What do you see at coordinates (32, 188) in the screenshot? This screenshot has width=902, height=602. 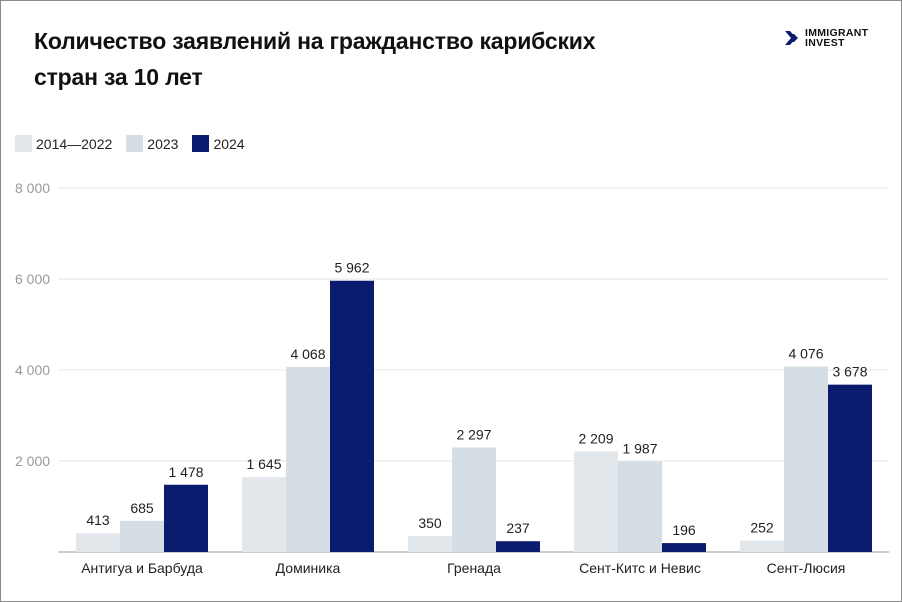 I see `y-tick-label: 8 000` at bounding box center [32, 188].